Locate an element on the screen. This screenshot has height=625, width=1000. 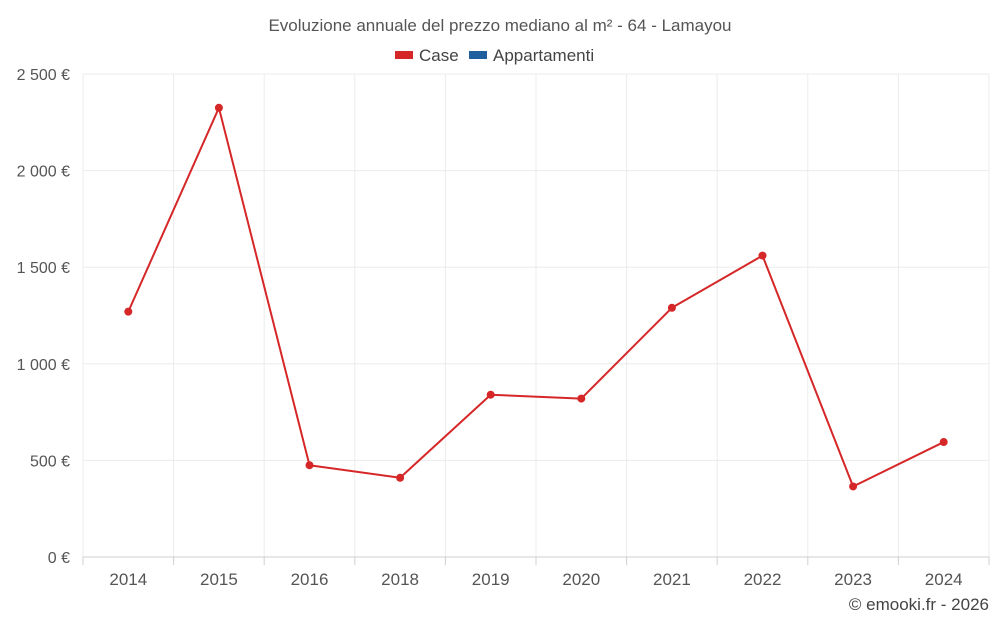
legend-swatch-appartamenti is located at coordinates (478, 55).